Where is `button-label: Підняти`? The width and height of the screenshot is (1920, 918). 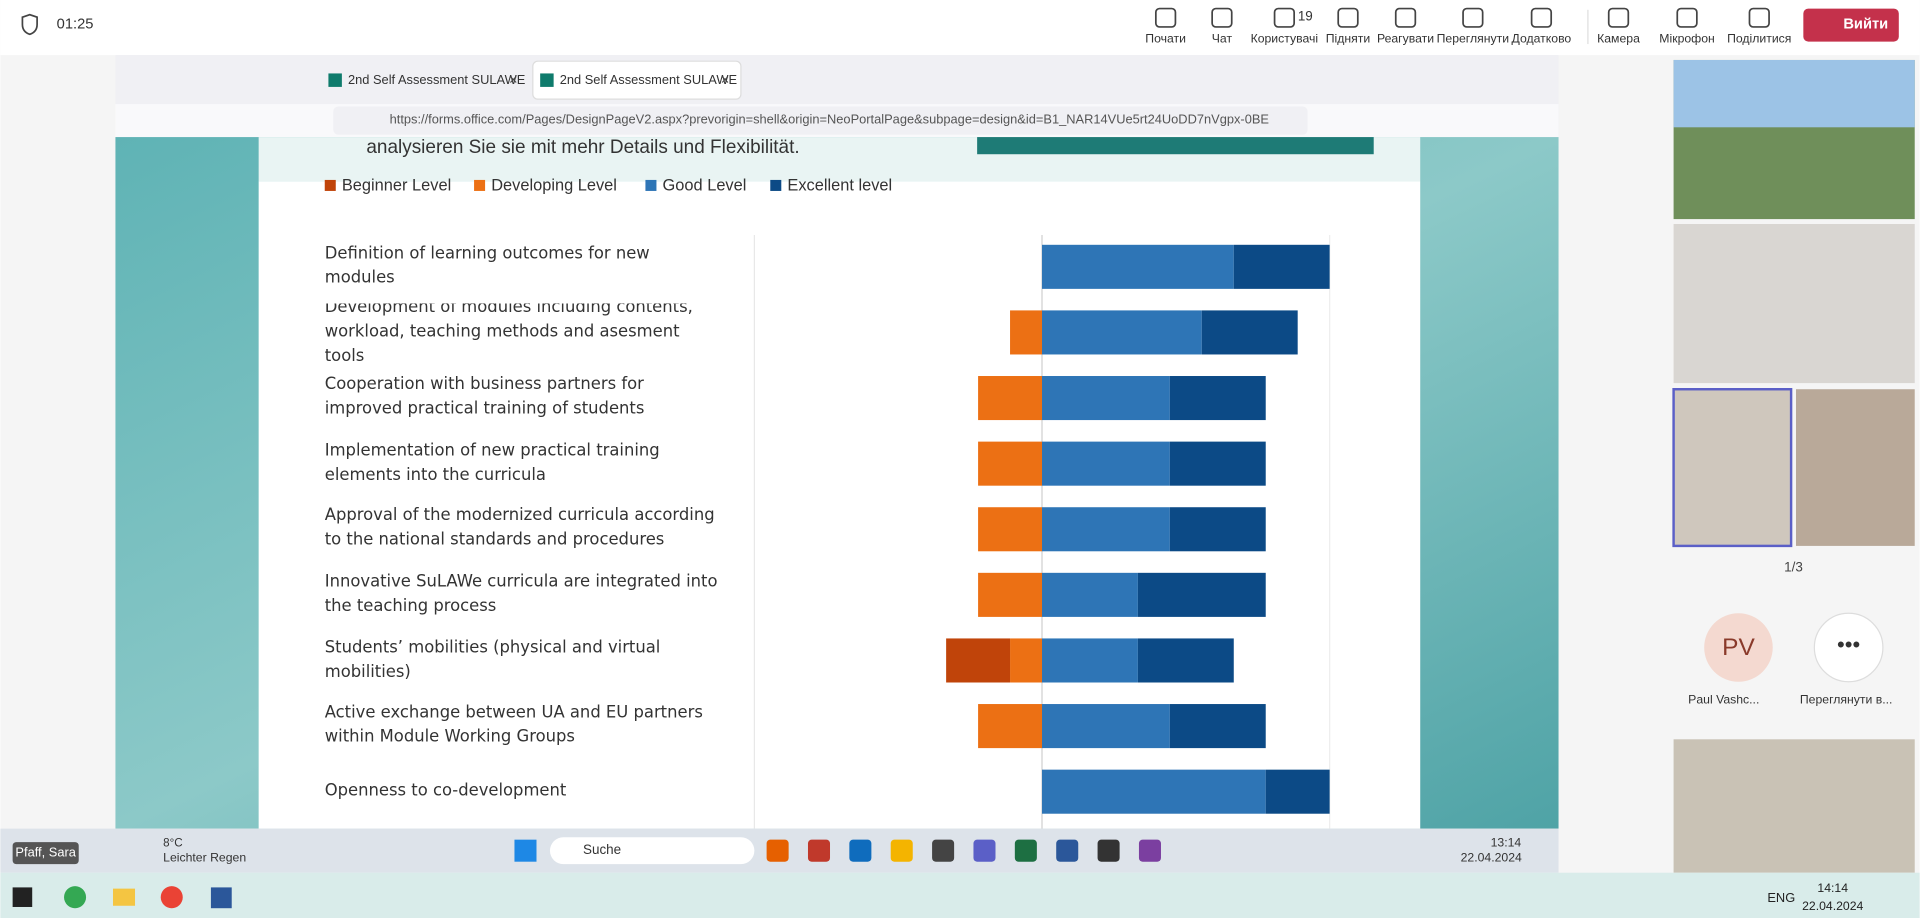
button-label: Підняти is located at coordinates (1348, 38).